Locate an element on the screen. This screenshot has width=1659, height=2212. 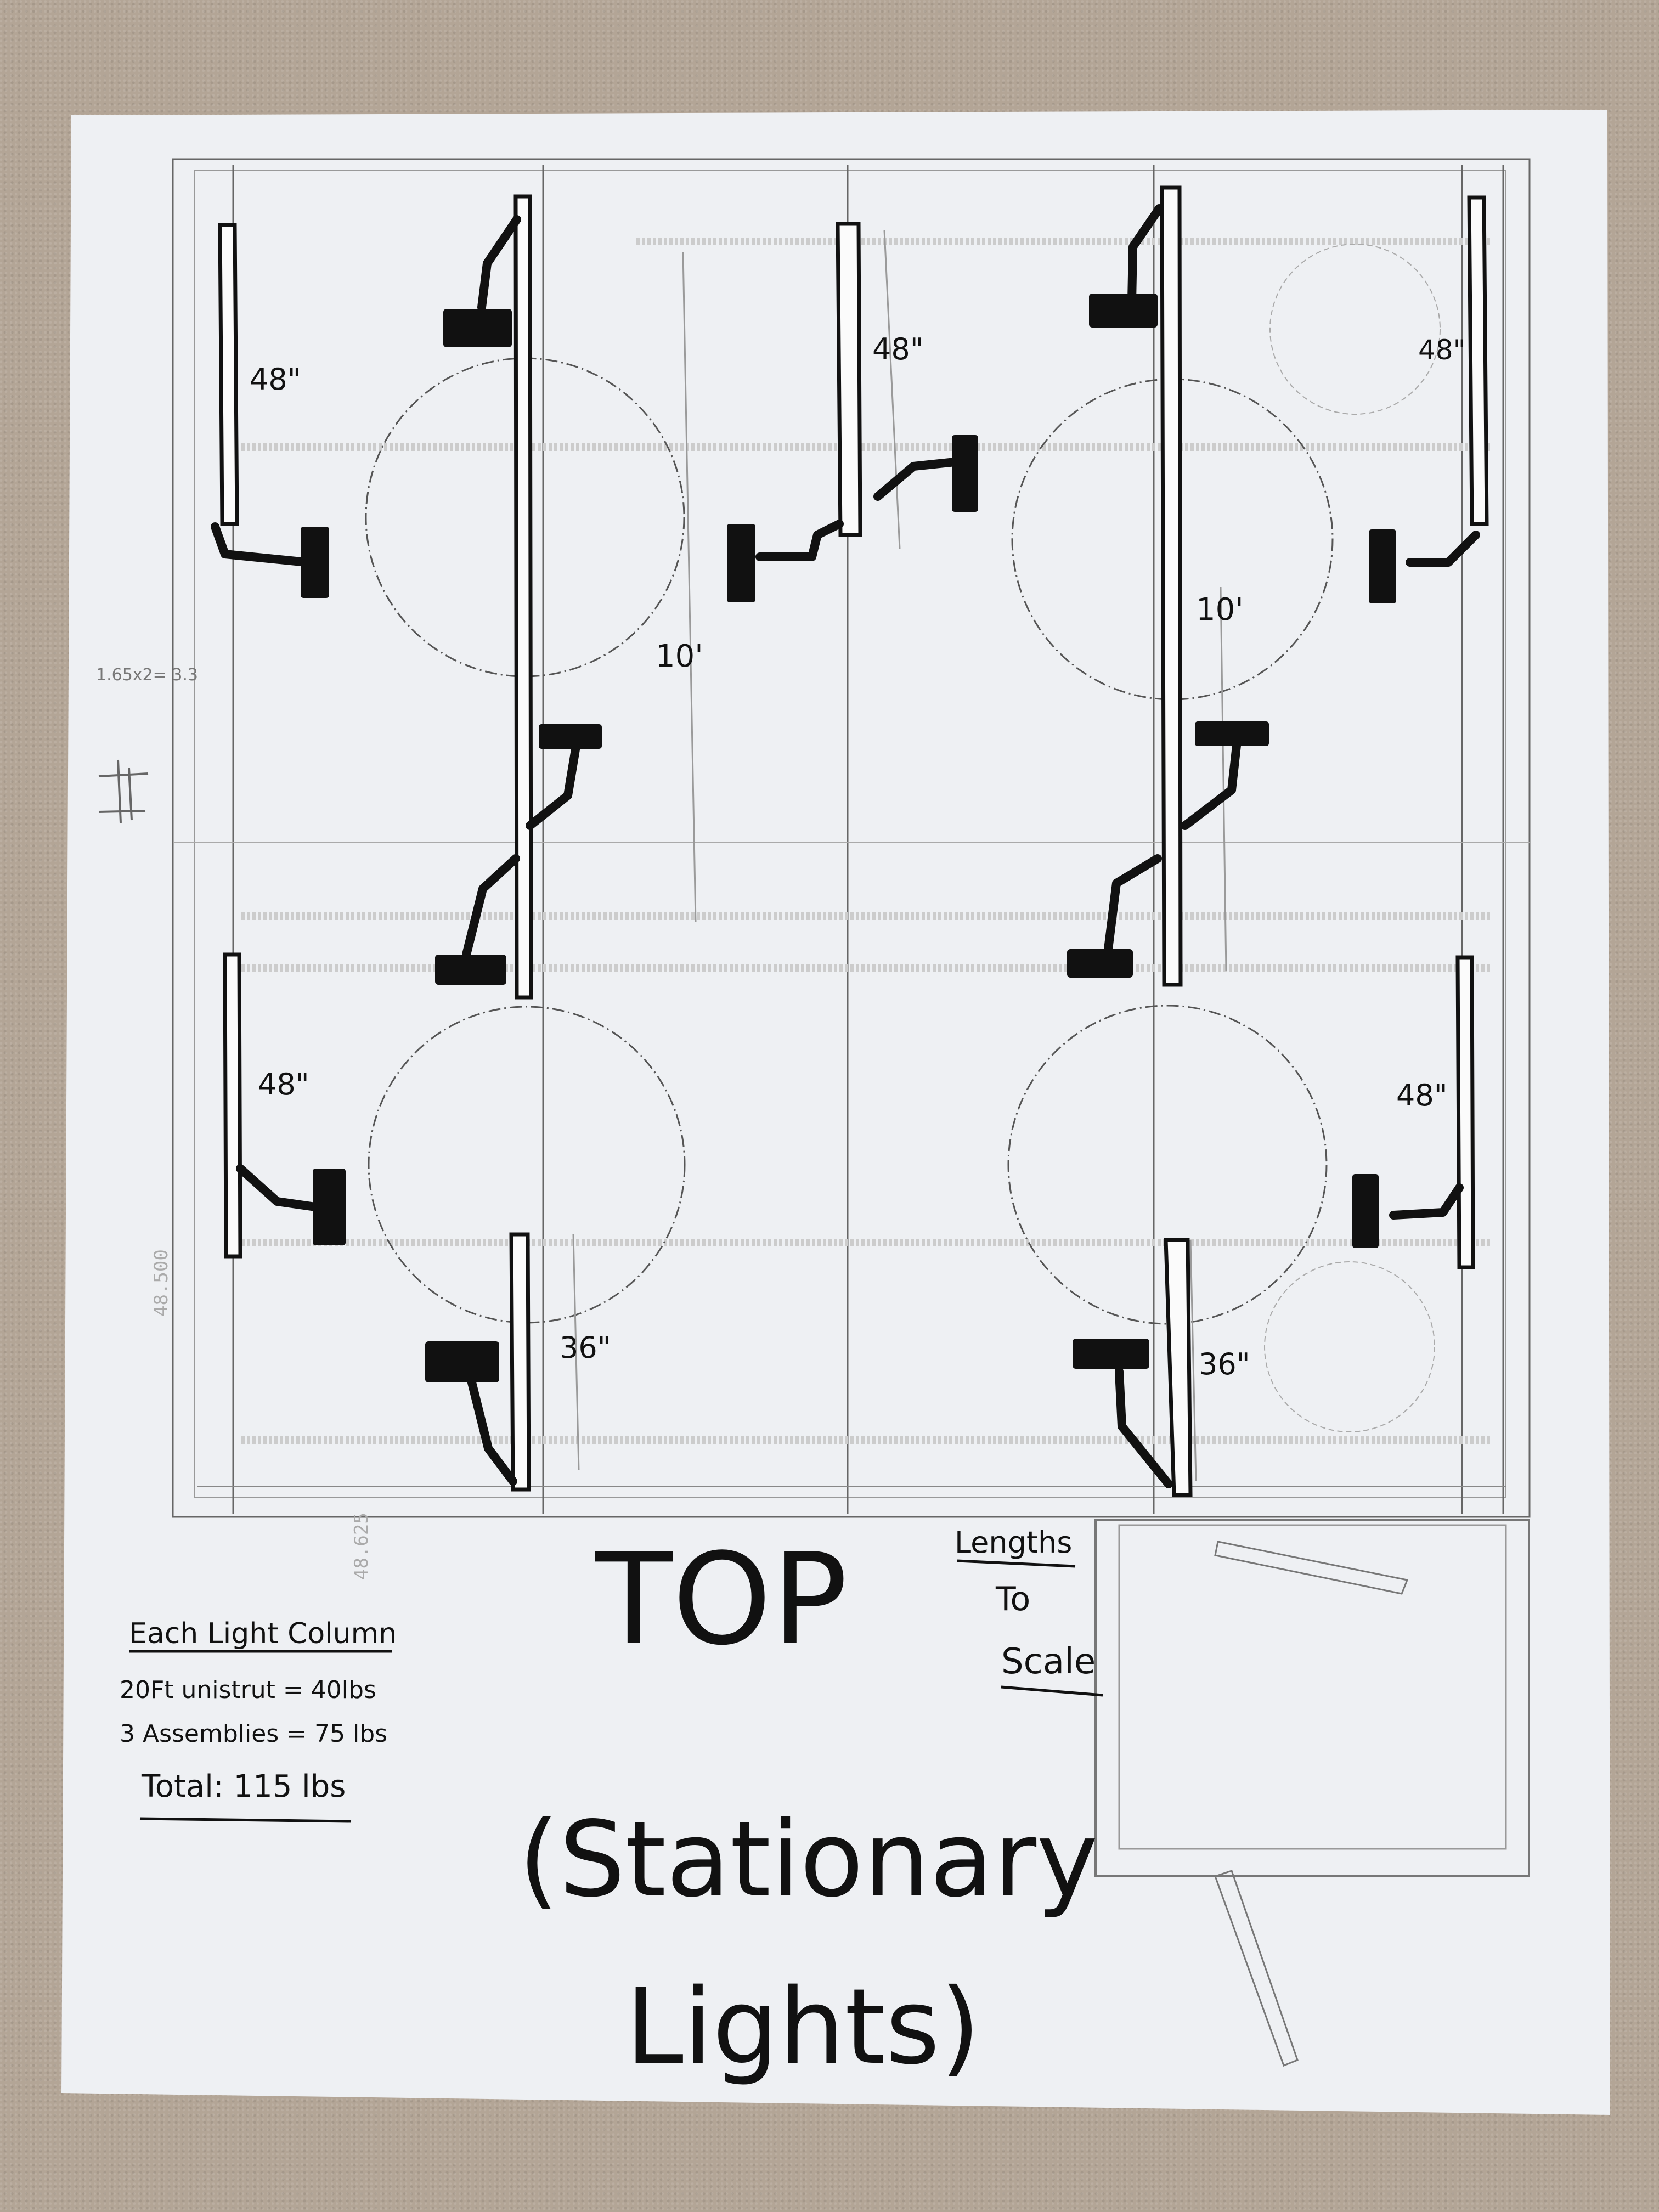
drawing-title: TOP is located at coordinates (721, 1600).